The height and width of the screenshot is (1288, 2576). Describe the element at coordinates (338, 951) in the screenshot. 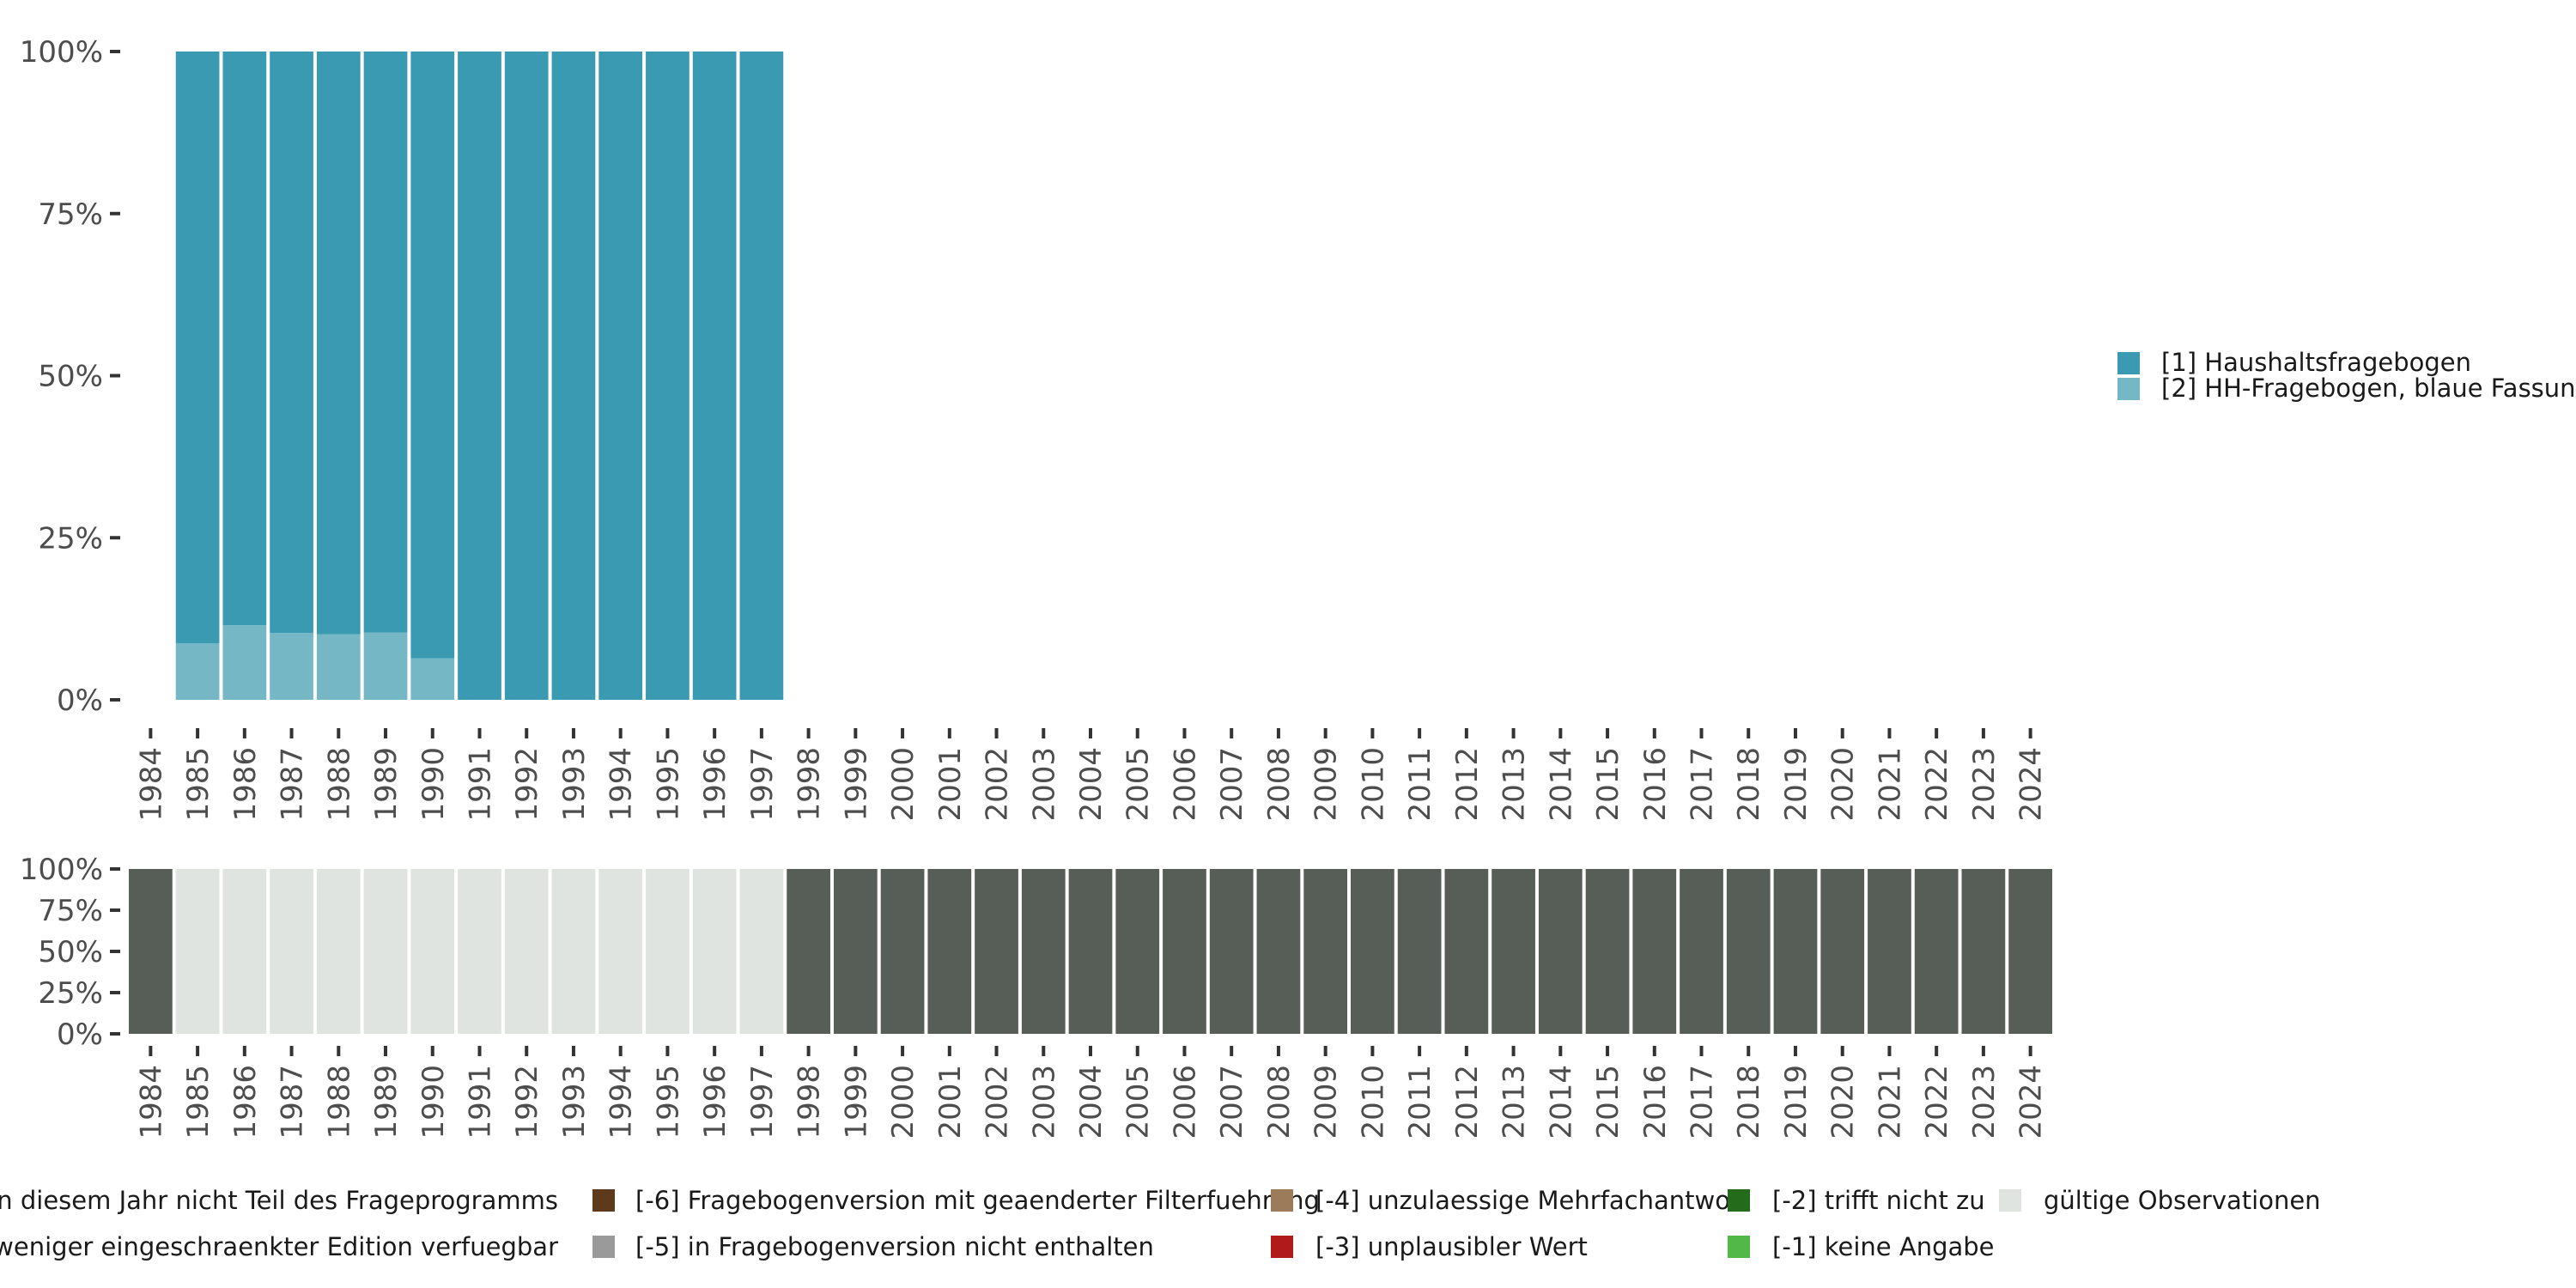

I see `status-bar-1988` at that location.